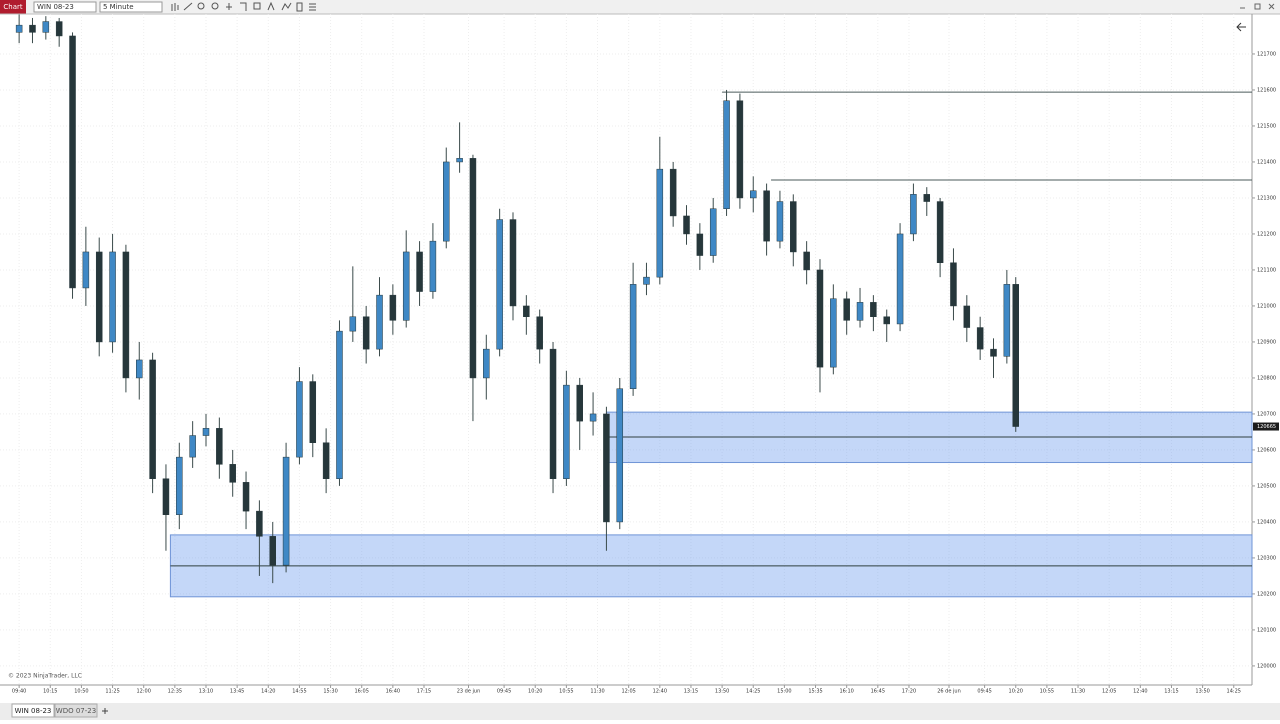 This screenshot has height=724, width=1280. Describe the element at coordinates (1266, 126) in the screenshot. I see `y-tick-label: 121500` at that location.